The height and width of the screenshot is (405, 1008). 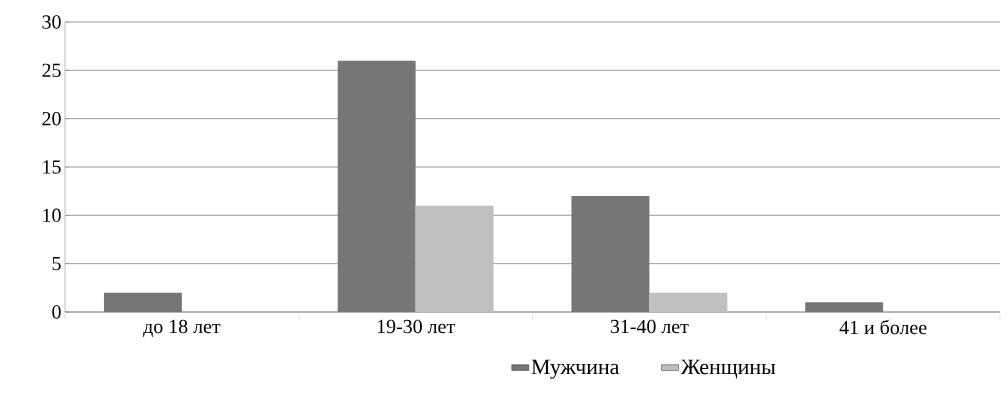 What do you see at coordinates (51, 22) in the screenshot?
I see `y-tick-label: 30` at bounding box center [51, 22].